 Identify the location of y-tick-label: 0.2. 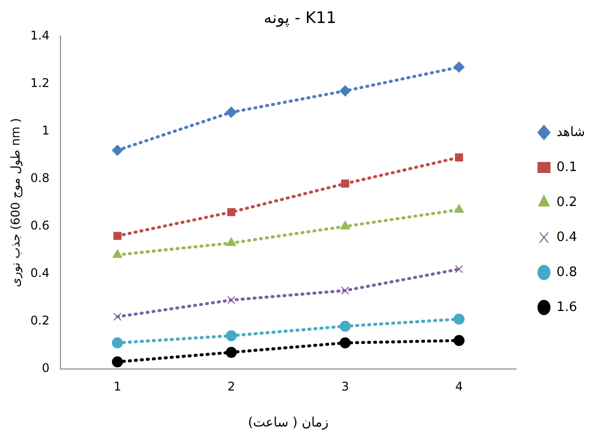
(40, 321).